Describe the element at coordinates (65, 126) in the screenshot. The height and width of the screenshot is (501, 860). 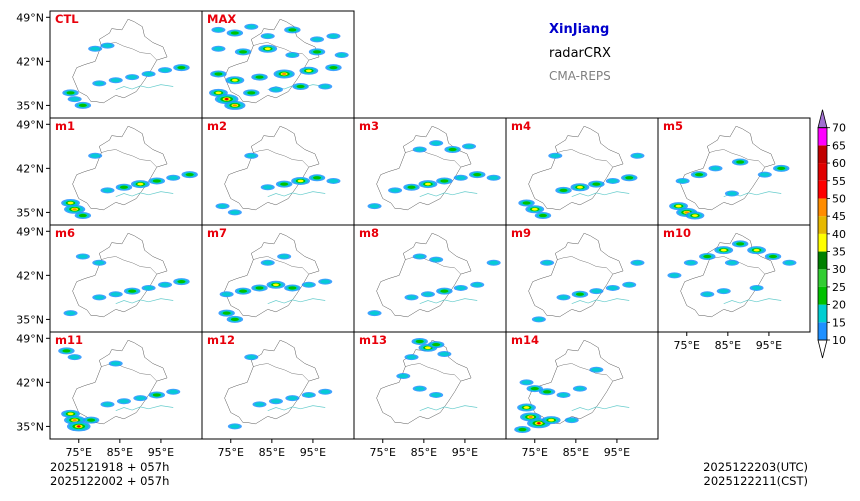
I see `panel-label: m1` at that location.